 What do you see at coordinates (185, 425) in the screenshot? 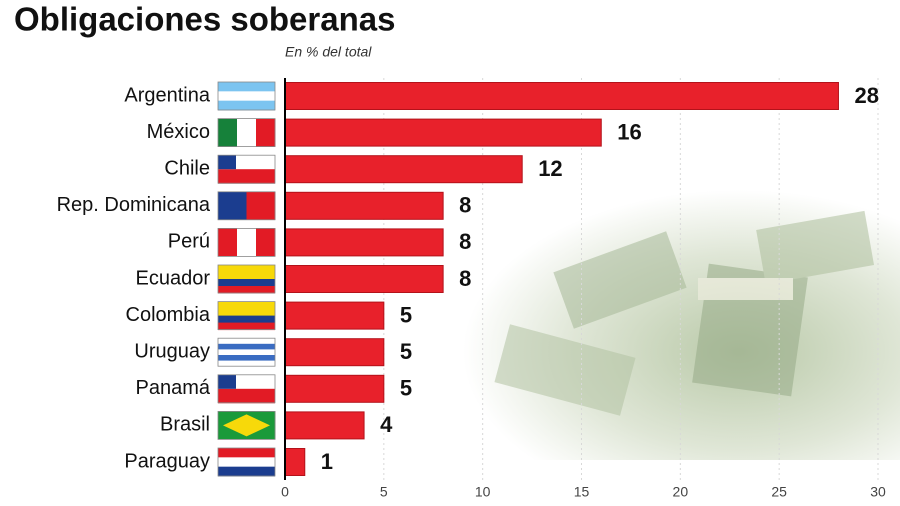
I see `category-label: Brasil` at bounding box center [185, 425].